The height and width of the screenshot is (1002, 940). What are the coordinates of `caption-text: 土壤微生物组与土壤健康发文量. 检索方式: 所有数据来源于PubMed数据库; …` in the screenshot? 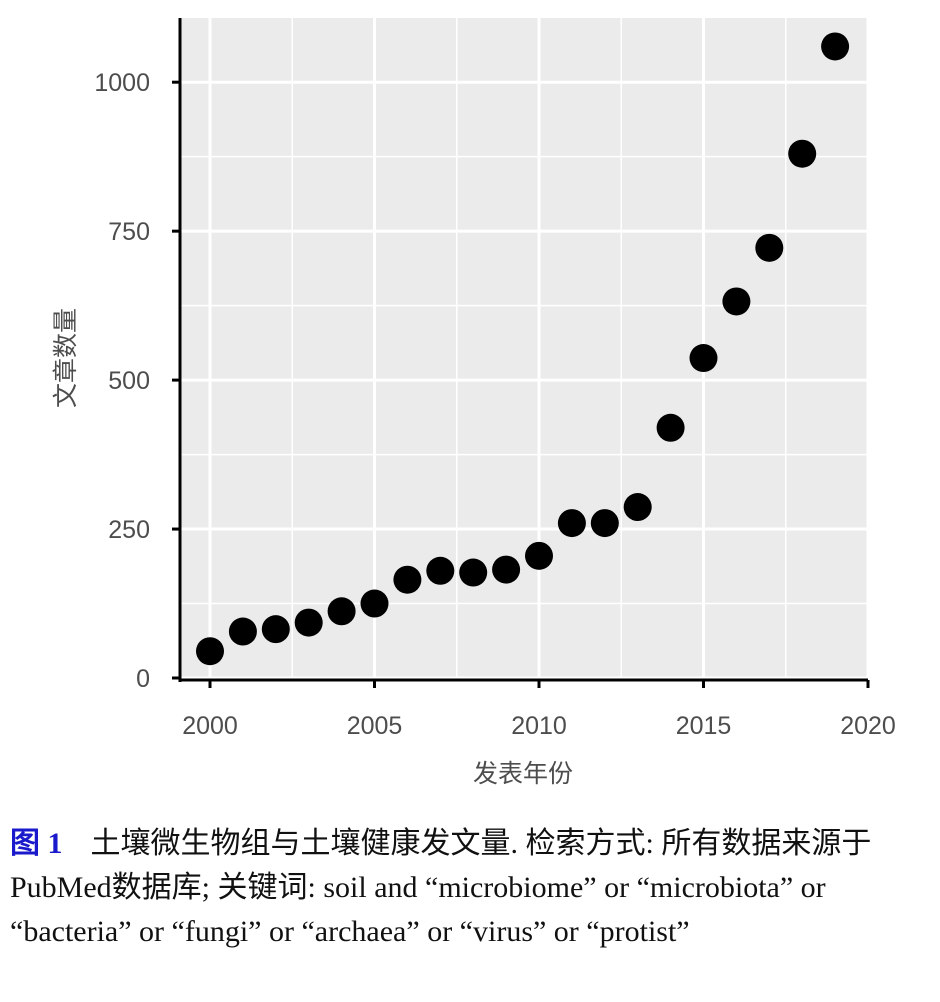 It's located at (441, 887).